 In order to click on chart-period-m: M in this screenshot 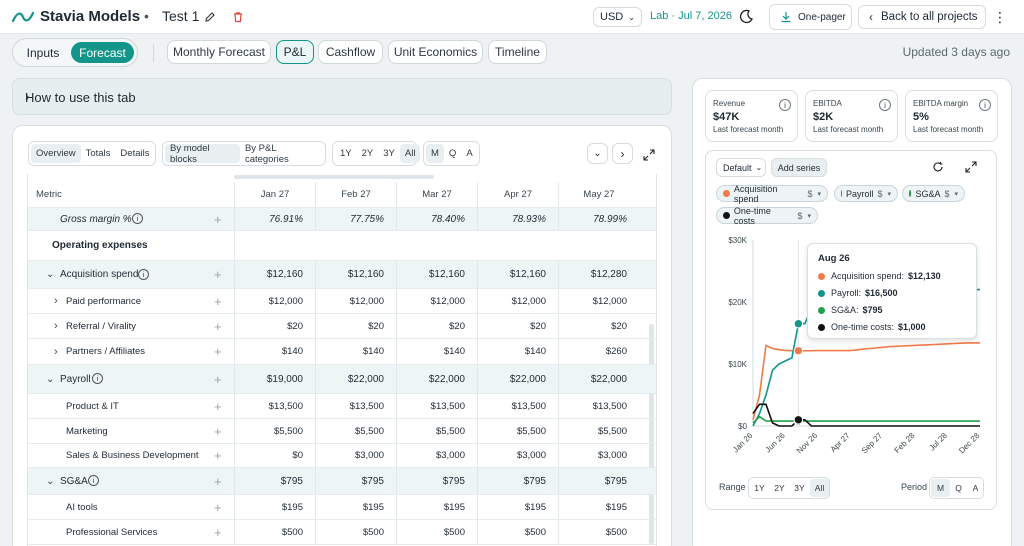, I will do `click(940, 488)`.